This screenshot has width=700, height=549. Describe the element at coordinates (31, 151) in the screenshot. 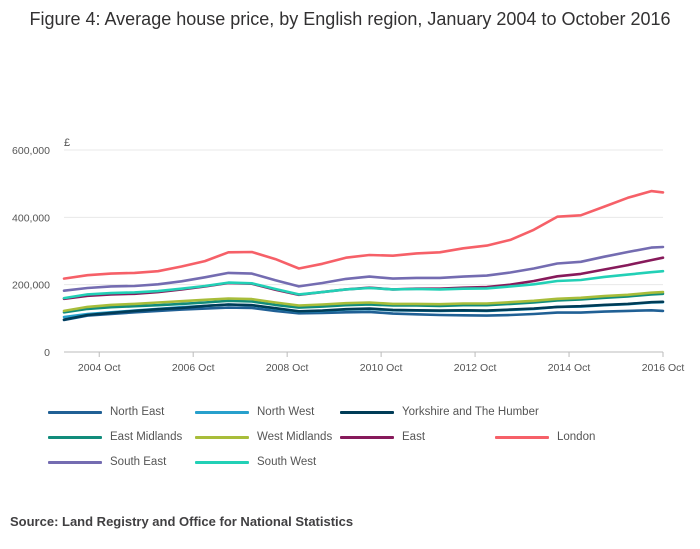

I see `y-tick-label: 600,000` at that location.